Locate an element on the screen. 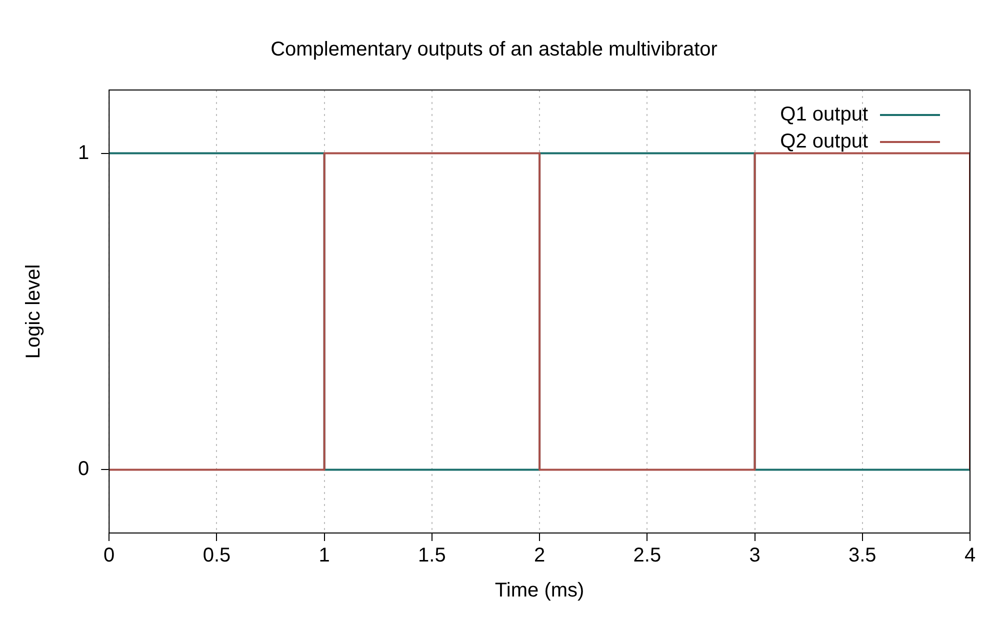 The height and width of the screenshot is (620, 1000). y-axis-title: Logic level is located at coordinates (33, 311).